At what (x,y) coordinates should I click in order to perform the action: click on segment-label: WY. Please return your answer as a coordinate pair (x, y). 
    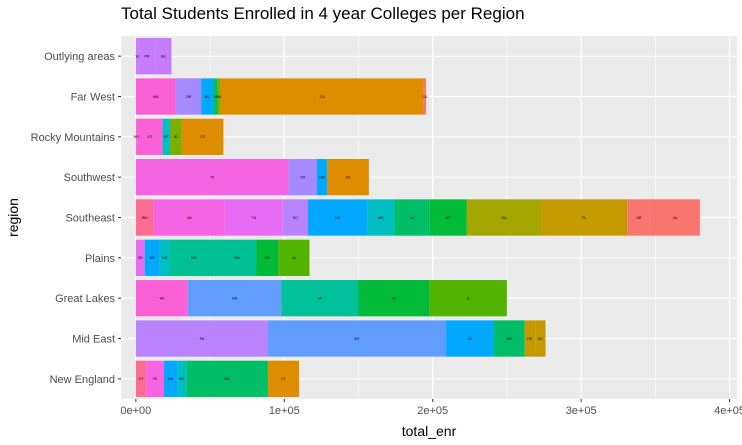
    Looking at the image, I should click on (137, 137).